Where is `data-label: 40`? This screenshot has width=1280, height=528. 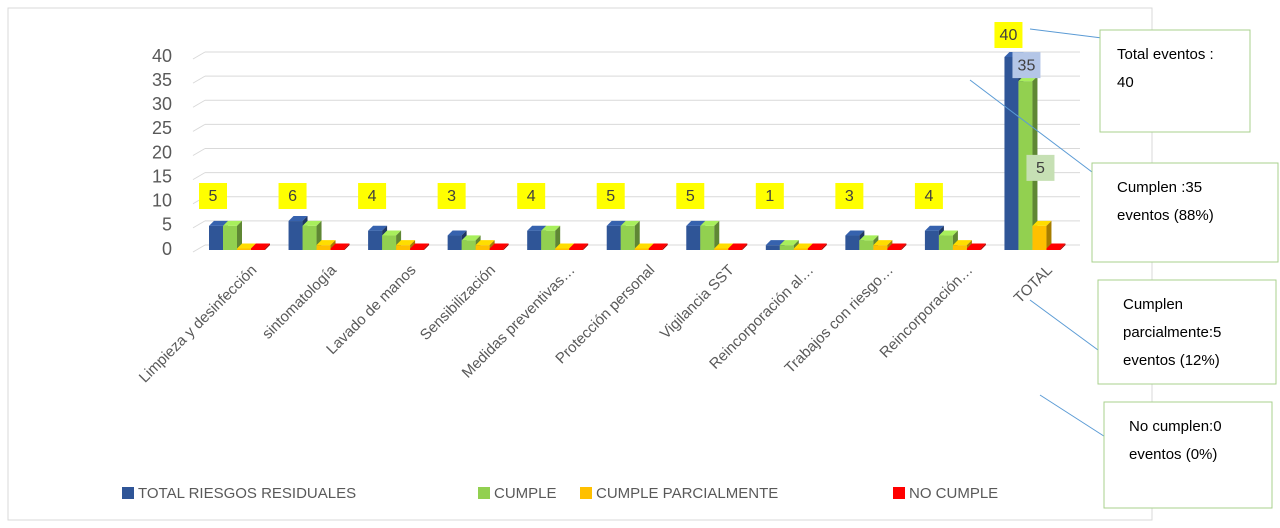
data-label: 40 is located at coordinates (1009, 35).